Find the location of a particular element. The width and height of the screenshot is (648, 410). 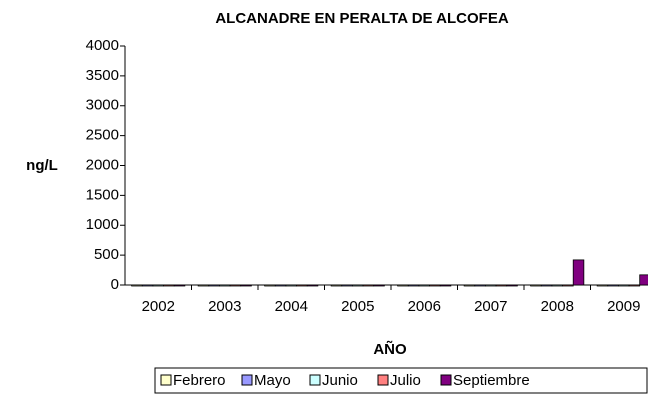

x-tick-label: 2003 is located at coordinates (224, 306).